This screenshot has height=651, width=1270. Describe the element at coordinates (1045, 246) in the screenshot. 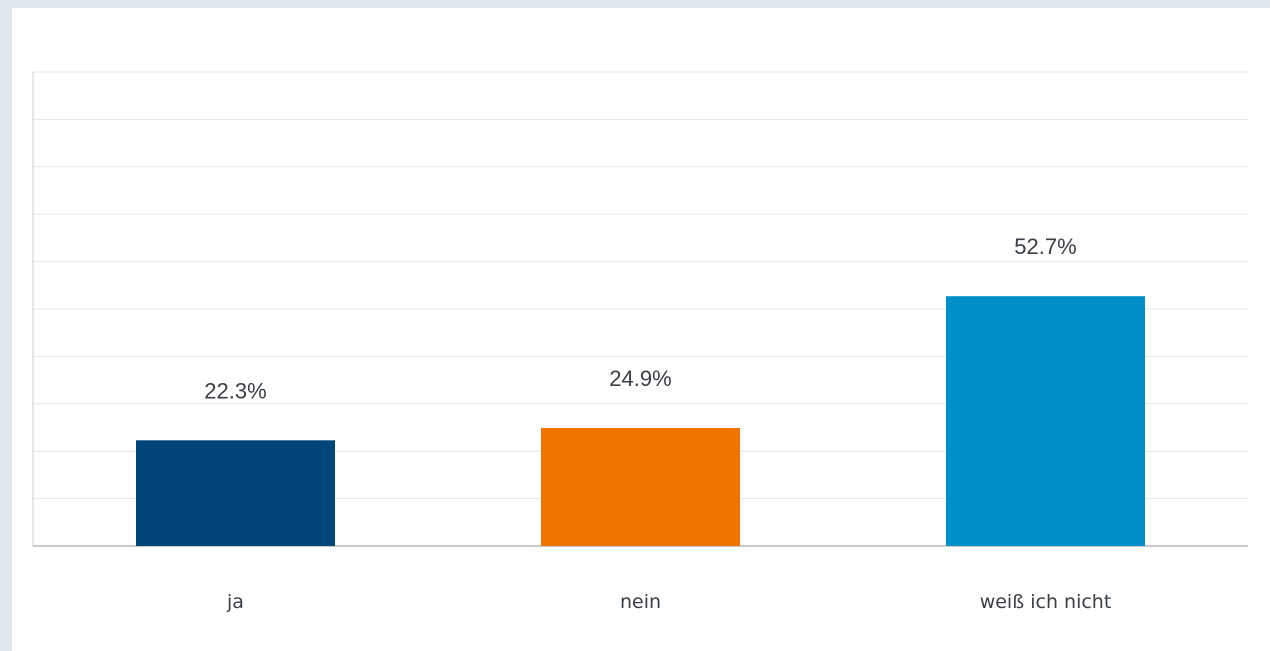

I see `data-label: 52.7%` at that location.